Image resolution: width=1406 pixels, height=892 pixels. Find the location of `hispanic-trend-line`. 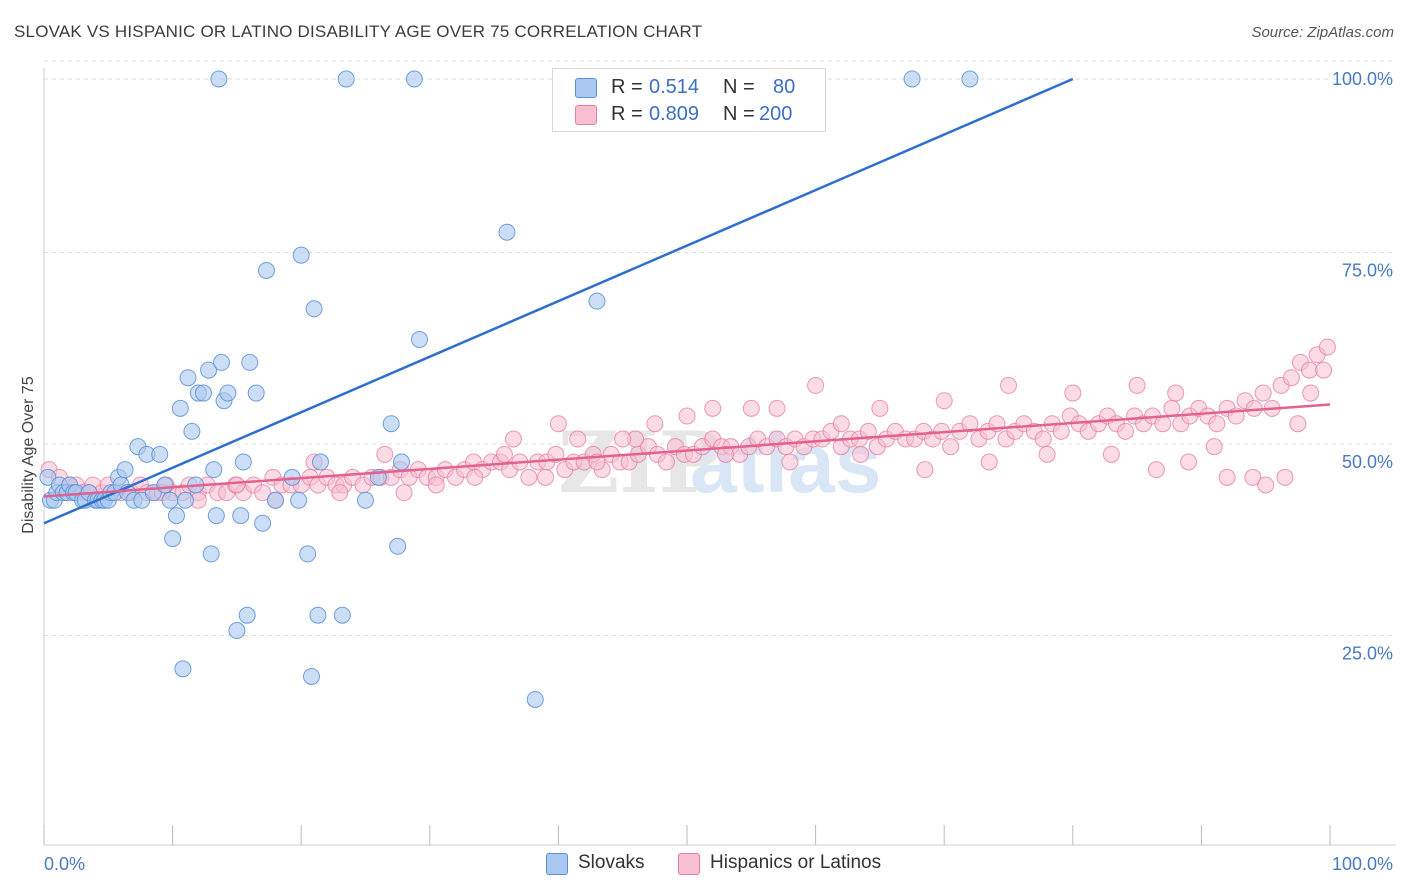

hispanic-trend-line is located at coordinates (687, 450).